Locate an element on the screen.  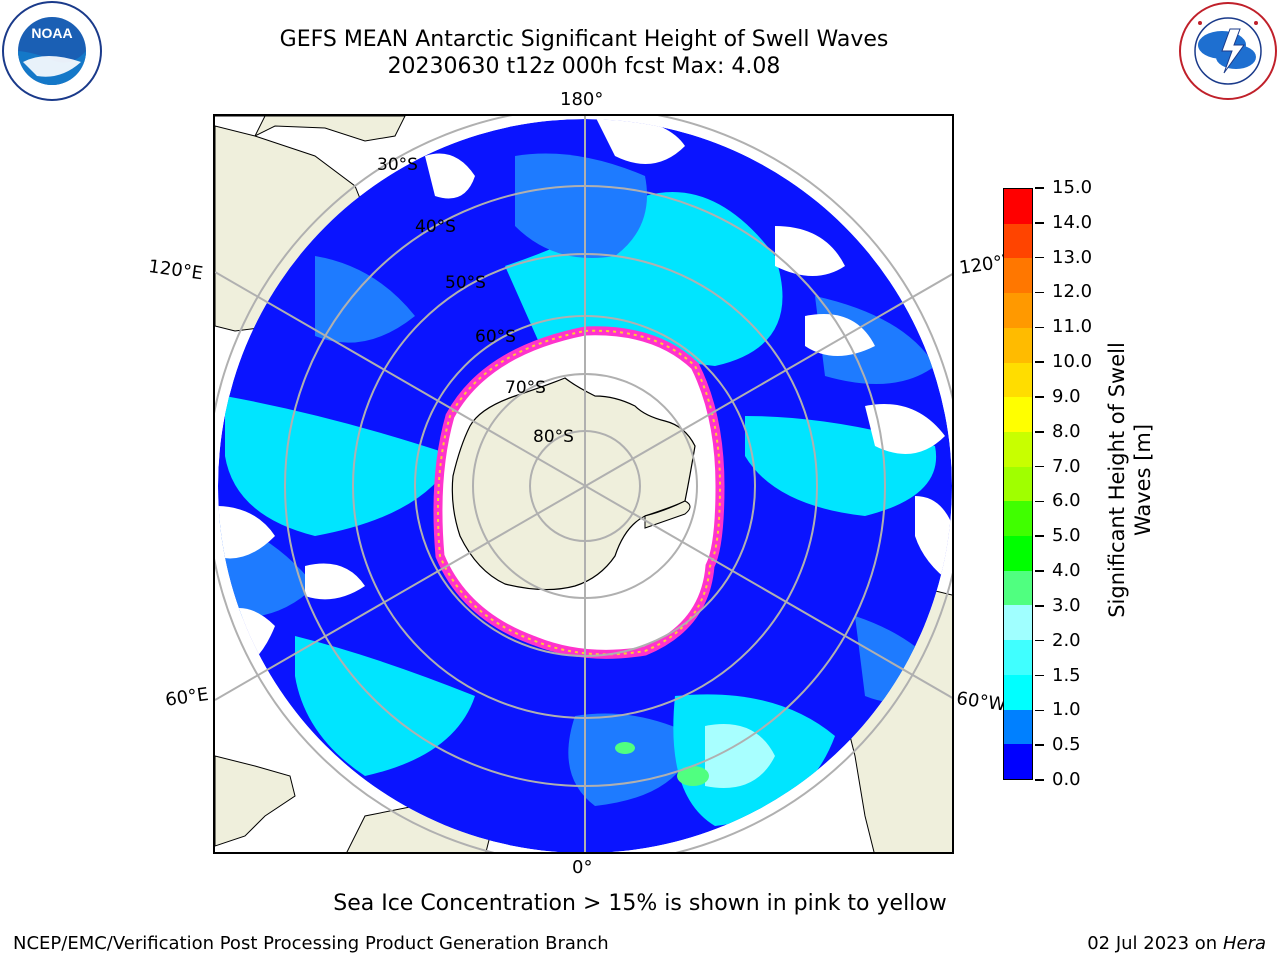
colorbar-tick-label: 1.0 is located at coordinates (1066, 710).